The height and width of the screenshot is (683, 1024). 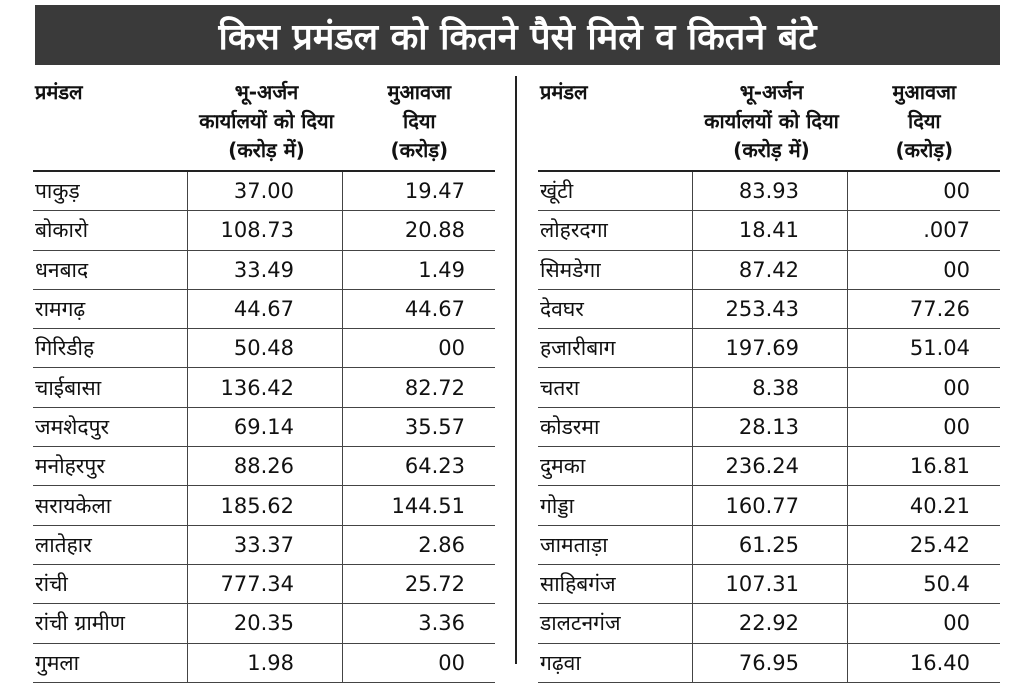 I want to click on division-name: धनबाद, so click(x=110, y=269).